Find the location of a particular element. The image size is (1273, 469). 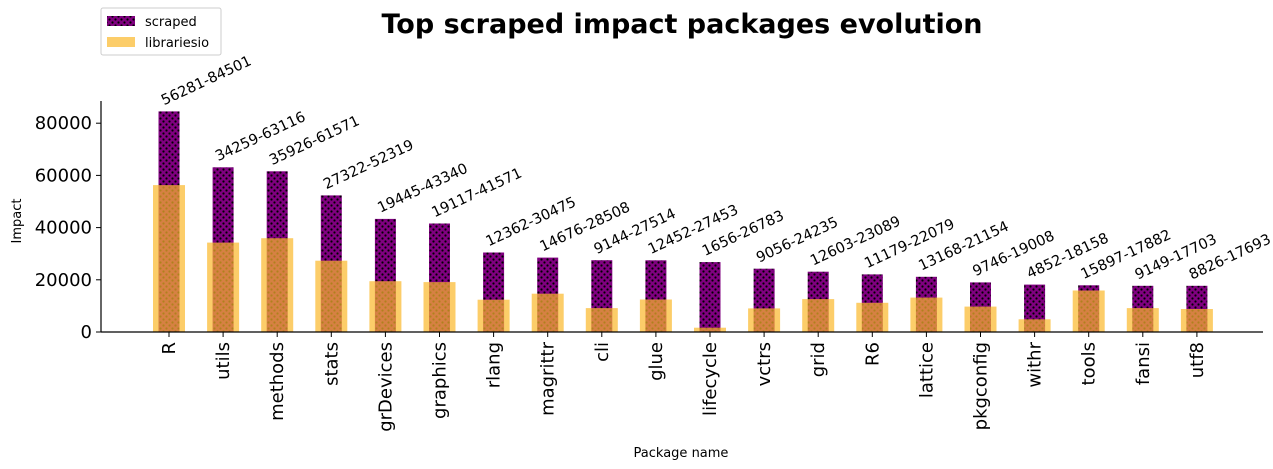

y-tick-label-20000: 20000 is located at coordinates (63, 280).